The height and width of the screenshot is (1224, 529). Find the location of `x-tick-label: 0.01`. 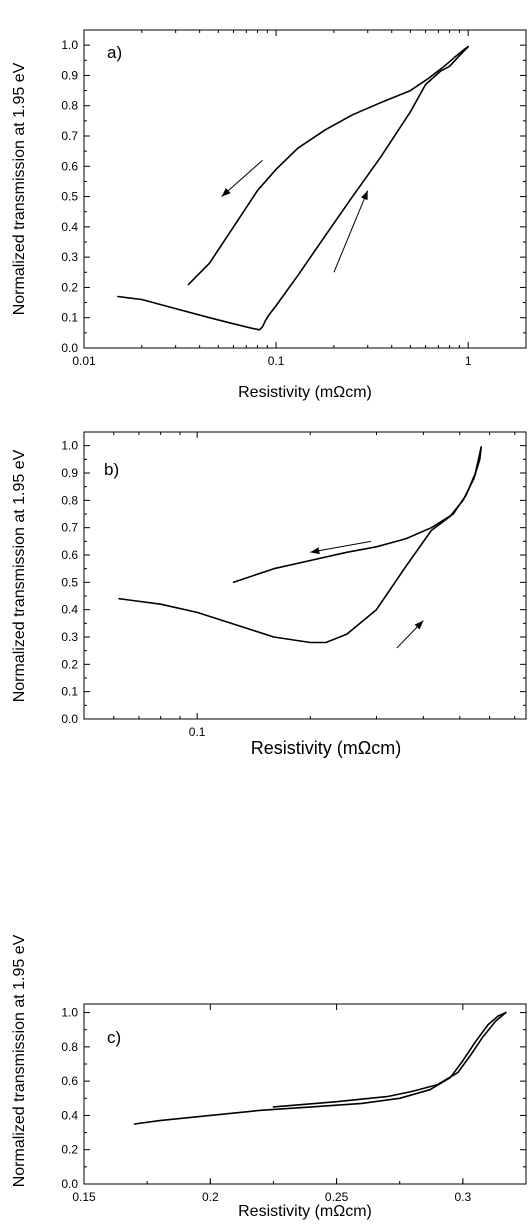

x-tick-label: 0.01 is located at coordinates (84, 361).